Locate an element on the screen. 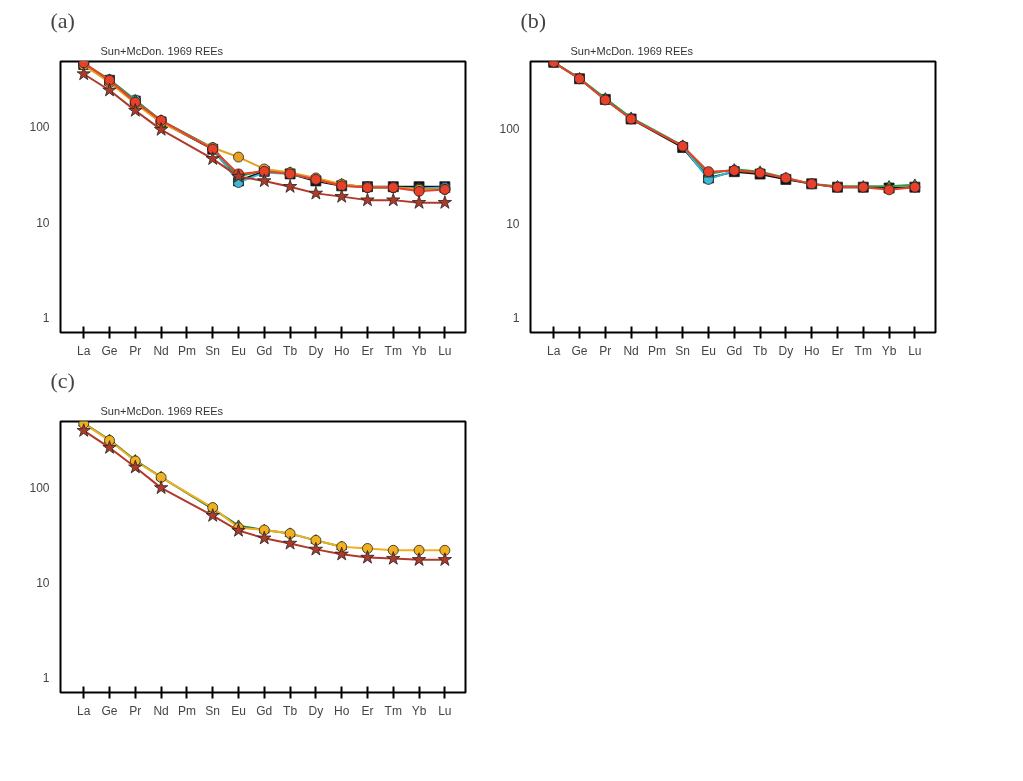  chart-title: (a) is located at coordinates (62, 20).